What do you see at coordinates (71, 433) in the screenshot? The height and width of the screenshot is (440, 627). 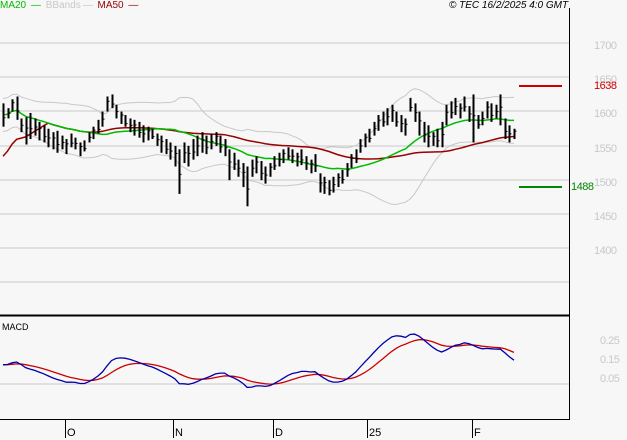 I see `x-tick-oct: O` at bounding box center [71, 433].